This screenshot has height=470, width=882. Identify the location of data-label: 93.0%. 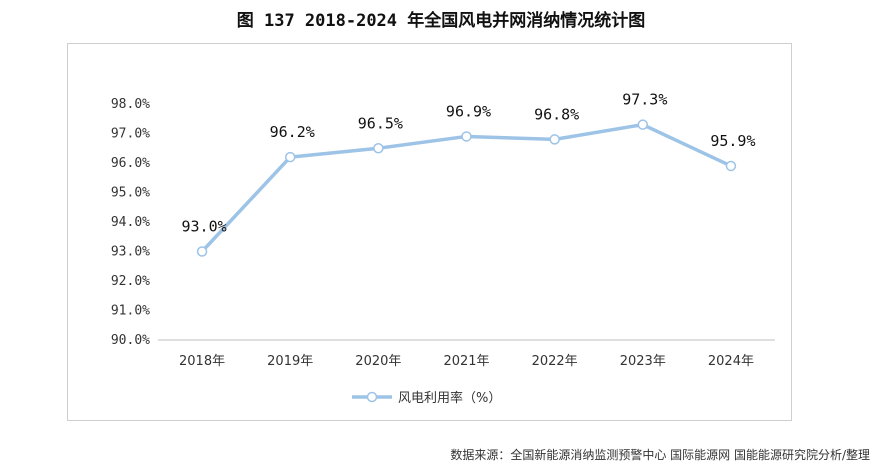
(203, 227).